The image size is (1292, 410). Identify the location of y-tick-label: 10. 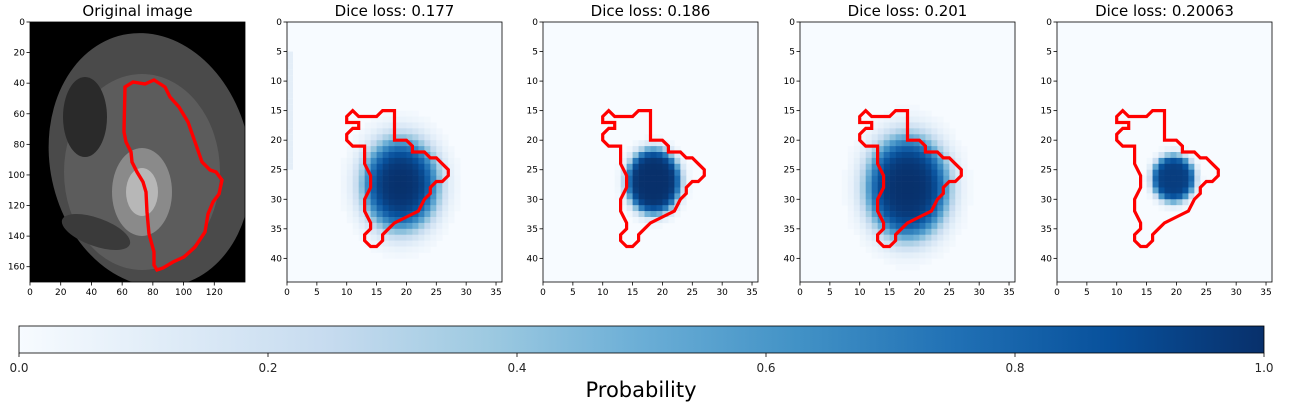
(533, 82).